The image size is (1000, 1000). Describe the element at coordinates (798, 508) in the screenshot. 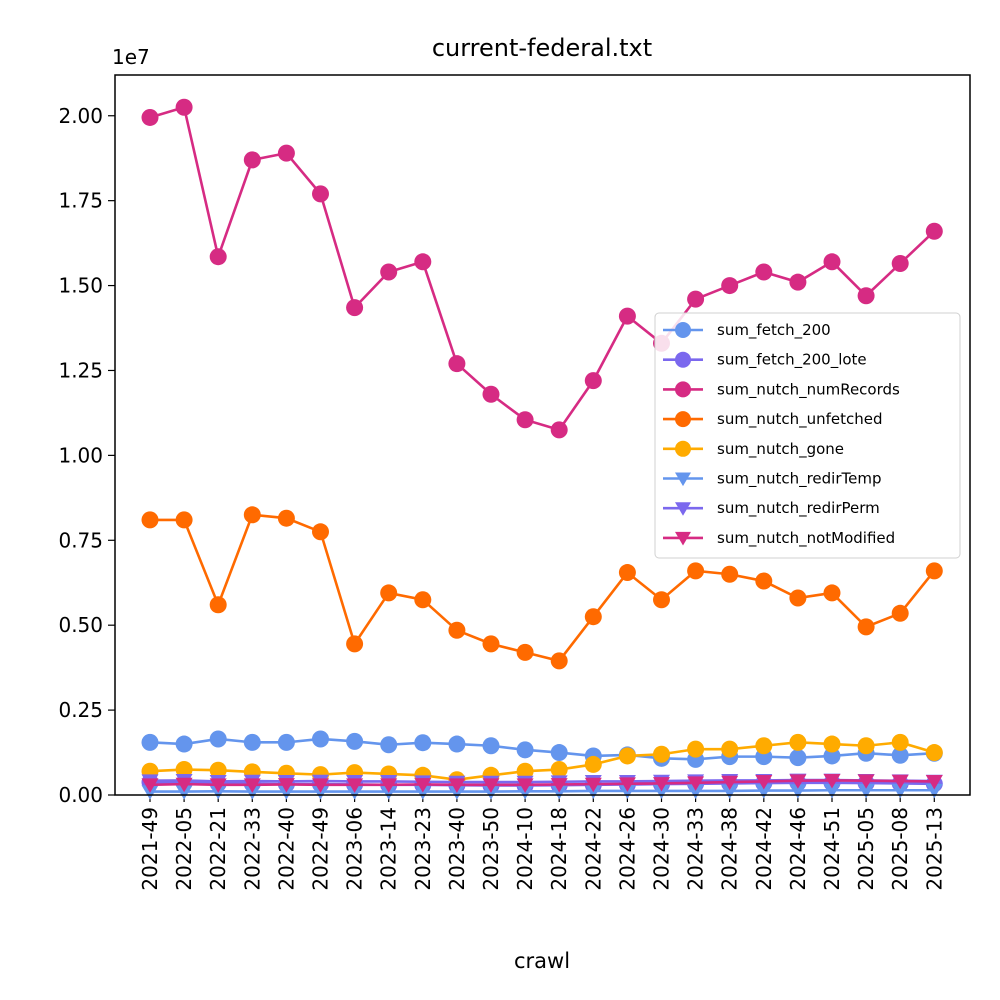

I see `legend-label: sum_nutch_redirPerm` at that location.